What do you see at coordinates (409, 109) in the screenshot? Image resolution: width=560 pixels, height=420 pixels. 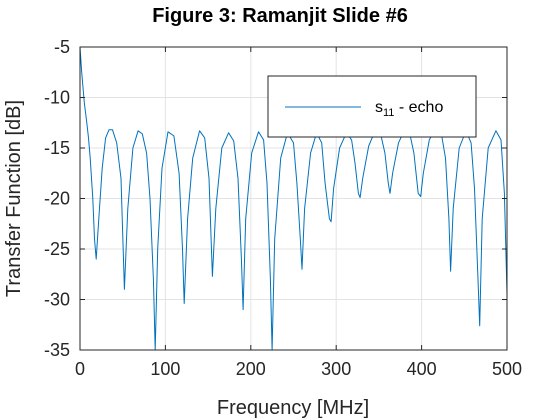 I see `legend-entry: s11 - echo` at bounding box center [409, 109].